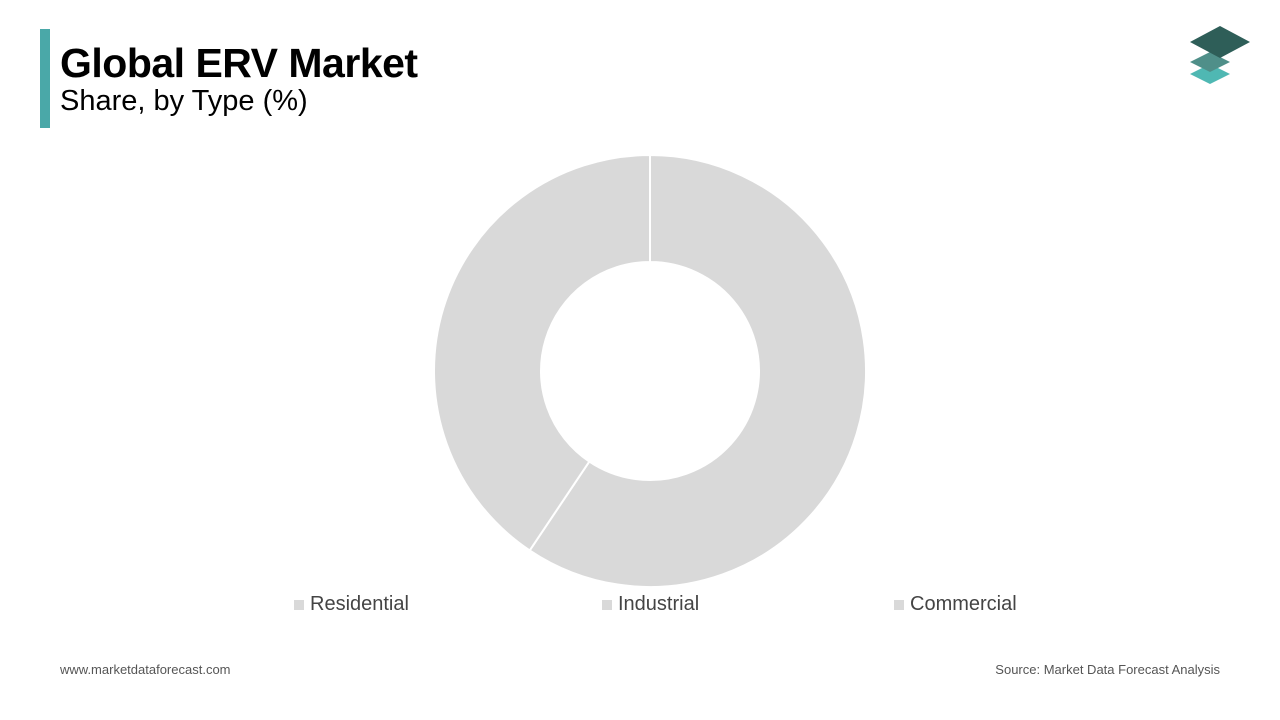 The width and height of the screenshot is (1280, 720). I want to click on legend-item-commercial: Commercial, so click(955, 604).